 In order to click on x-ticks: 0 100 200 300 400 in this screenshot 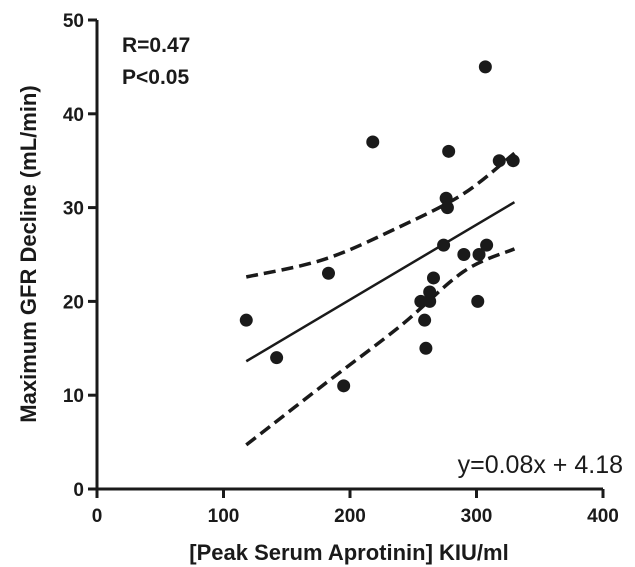, I will do `click(355, 508)`.